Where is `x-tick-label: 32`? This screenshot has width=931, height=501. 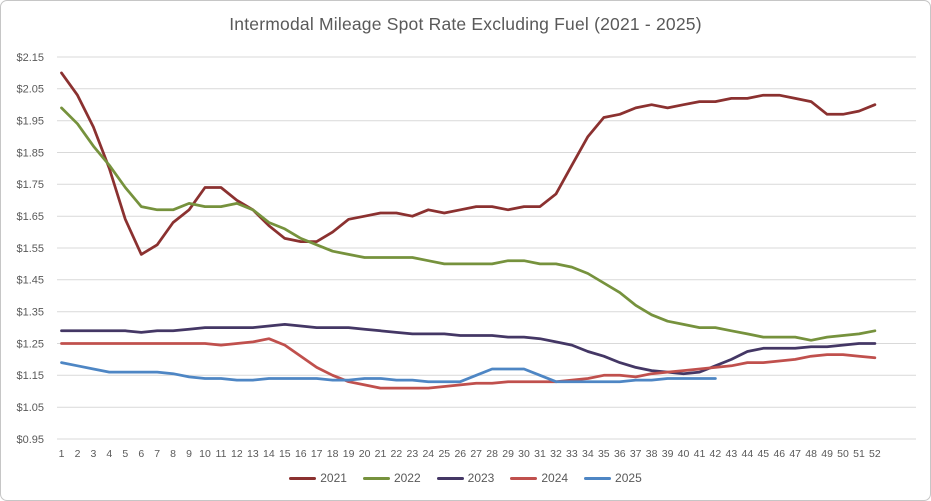
x-tick-label: 32 is located at coordinates (556, 454).